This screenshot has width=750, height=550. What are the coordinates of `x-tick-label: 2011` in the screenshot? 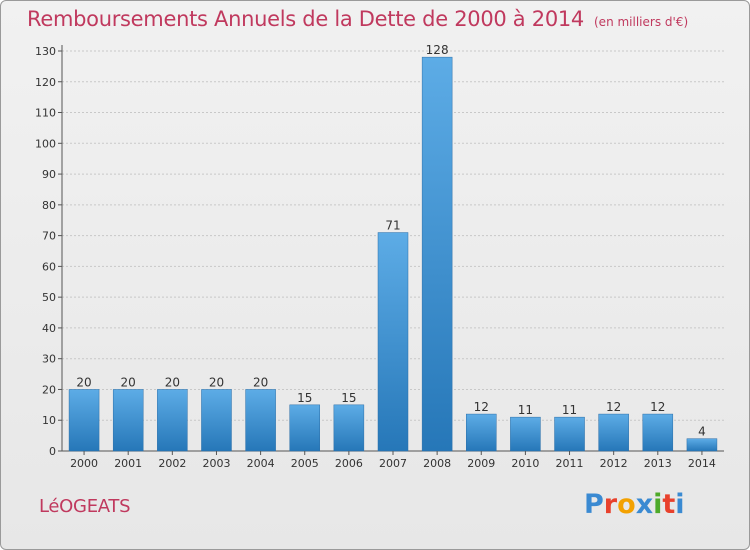 It's located at (570, 463).